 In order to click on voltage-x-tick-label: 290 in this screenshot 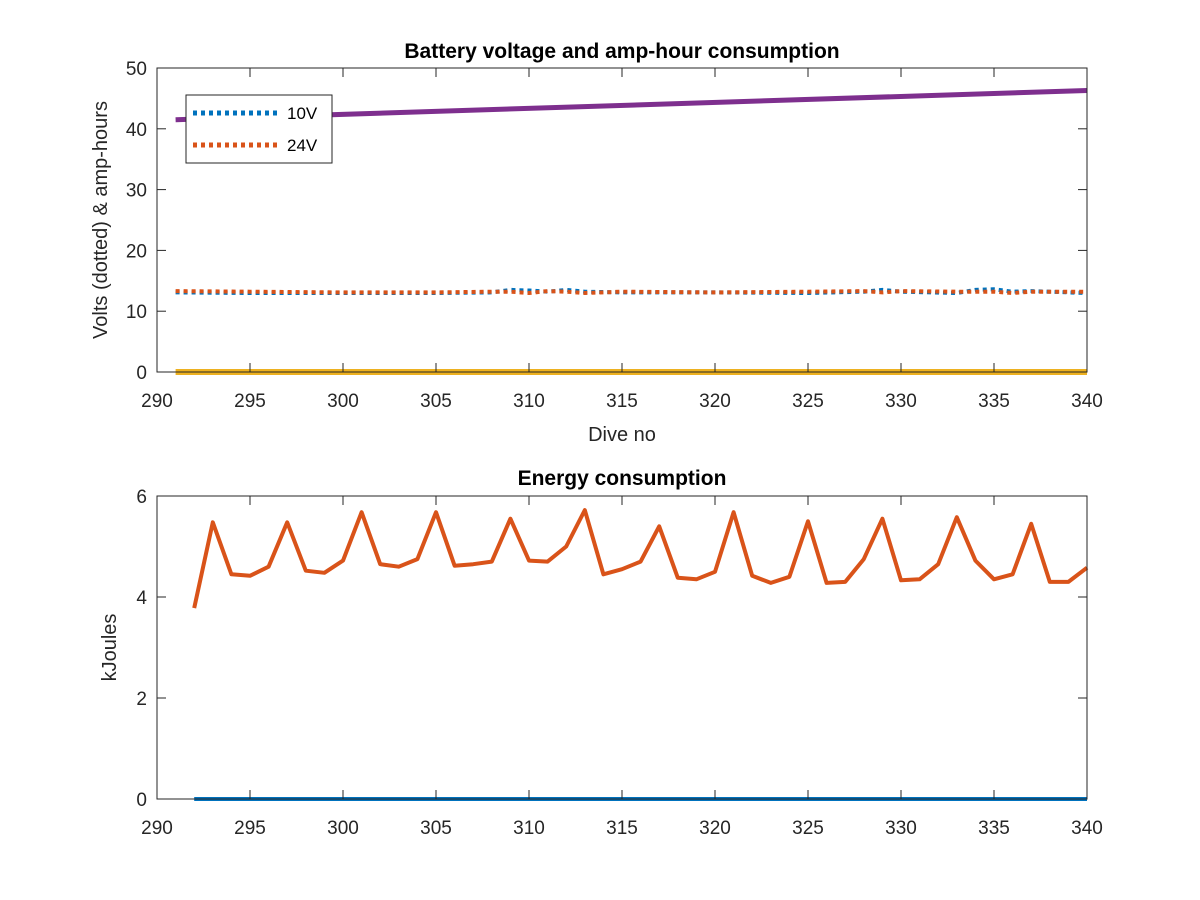, I will do `click(157, 401)`.